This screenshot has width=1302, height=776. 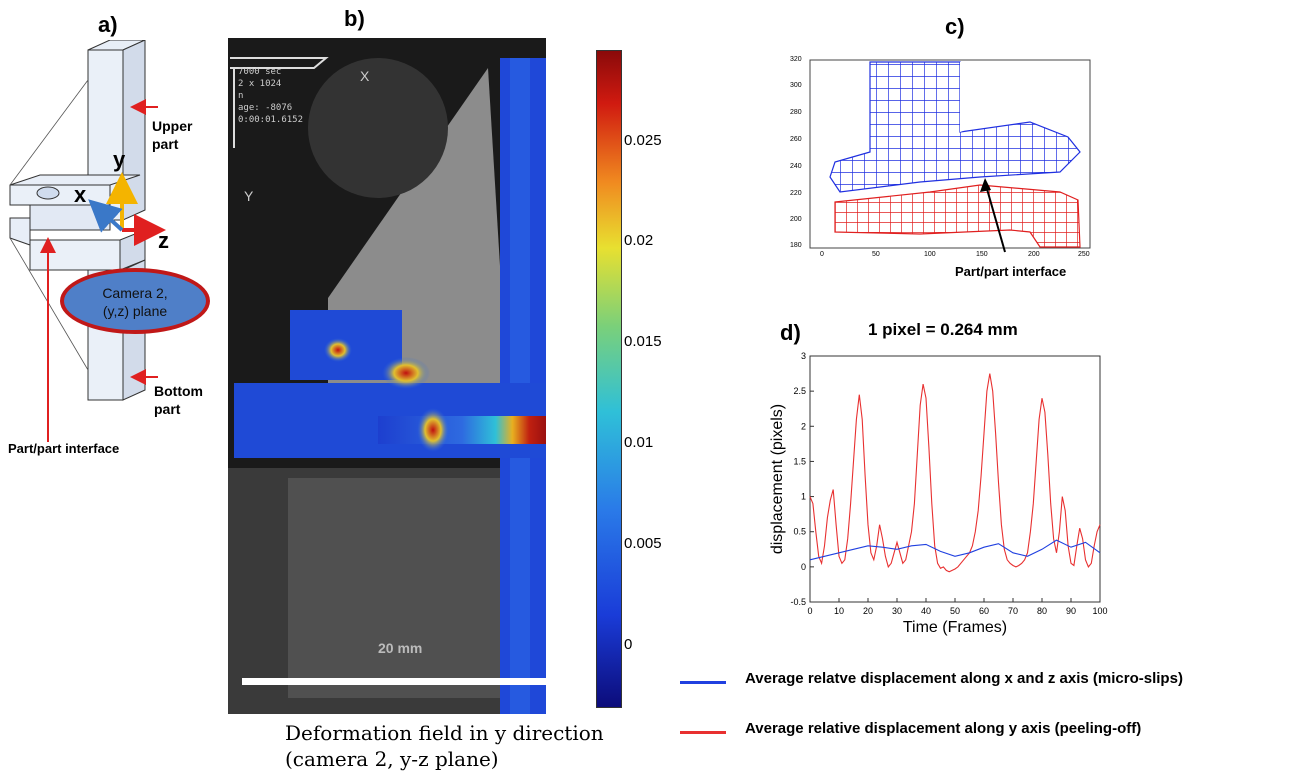 What do you see at coordinates (1071, 611) in the screenshot?
I see `x-tick-label: 90` at bounding box center [1071, 611].